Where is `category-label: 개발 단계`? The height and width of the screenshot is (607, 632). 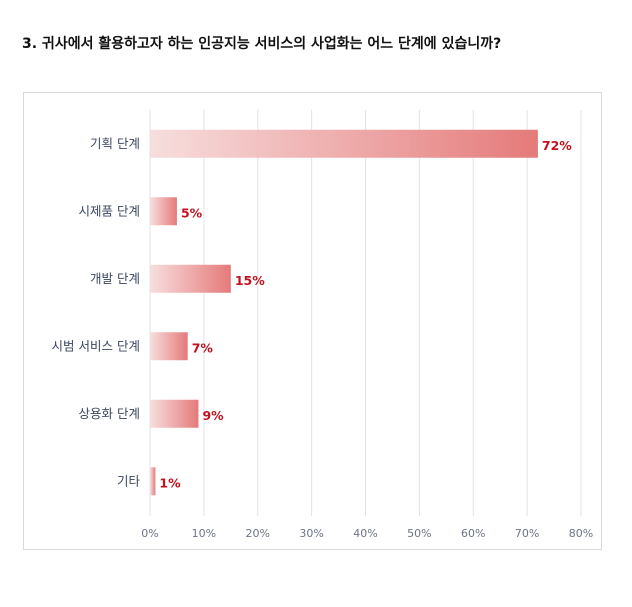 category-label: 개발 단계 is located at coordinates (115, 278).